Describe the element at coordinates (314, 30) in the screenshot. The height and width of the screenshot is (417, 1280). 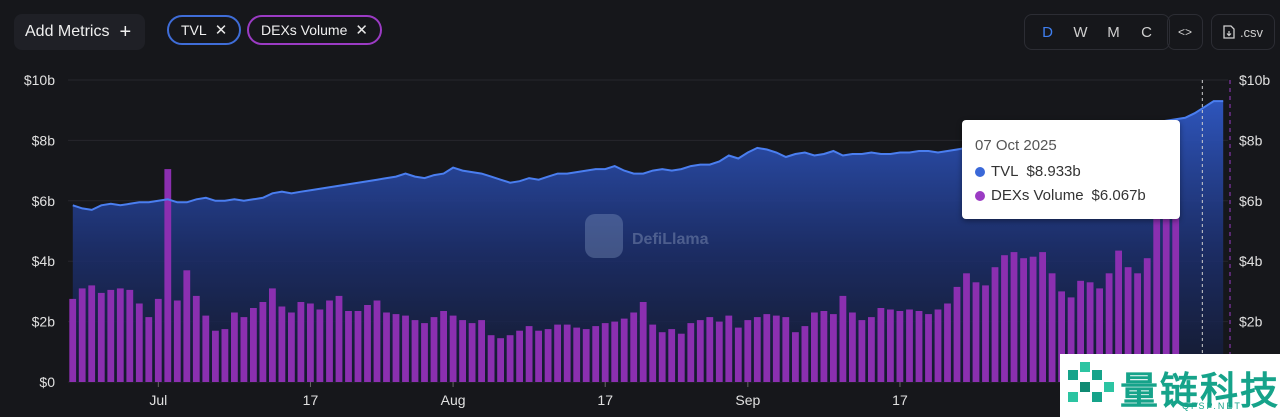
I see `metric-pill-dex-volume: DEXs Volume ✕` at that location.